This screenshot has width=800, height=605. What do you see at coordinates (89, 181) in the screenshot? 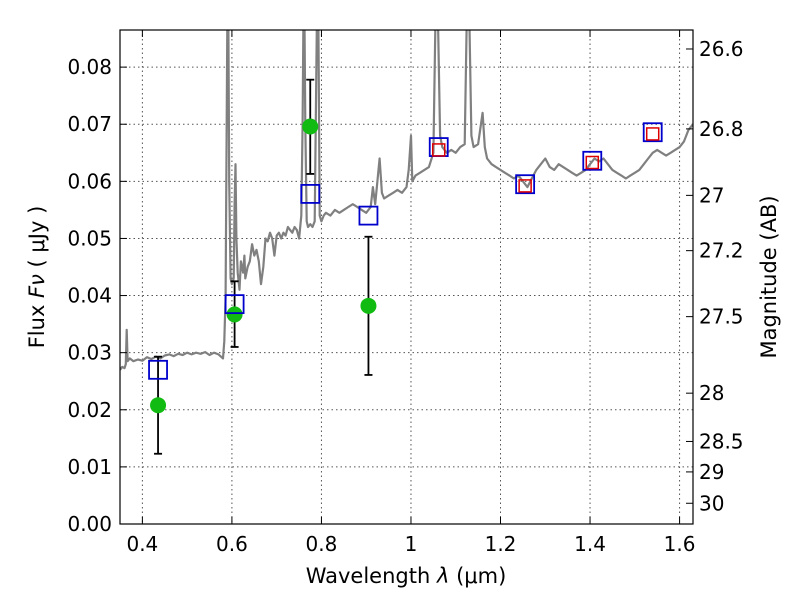
I see `y-tick-label: 0.06` at bounding box center [89, 181].